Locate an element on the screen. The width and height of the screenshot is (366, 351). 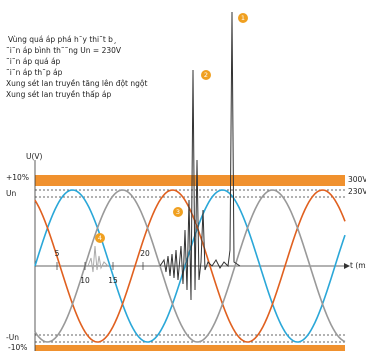
ticks is located at coordinates (100, 266).